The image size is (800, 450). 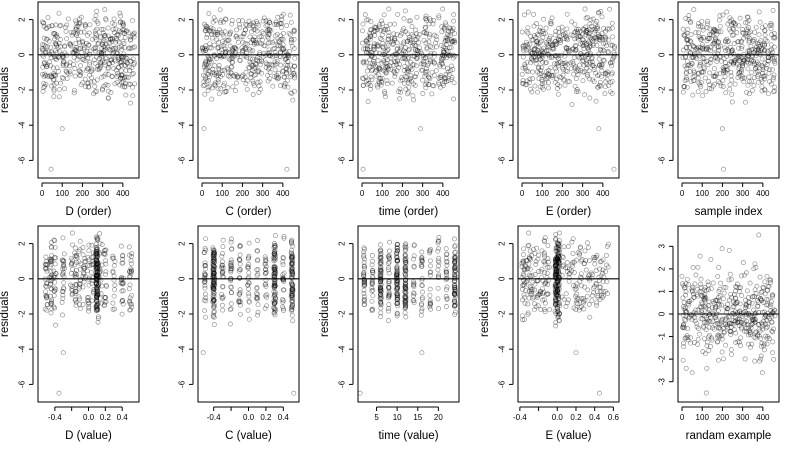 I want to click on y-tick-label: 2, so click(x=22, y=243).